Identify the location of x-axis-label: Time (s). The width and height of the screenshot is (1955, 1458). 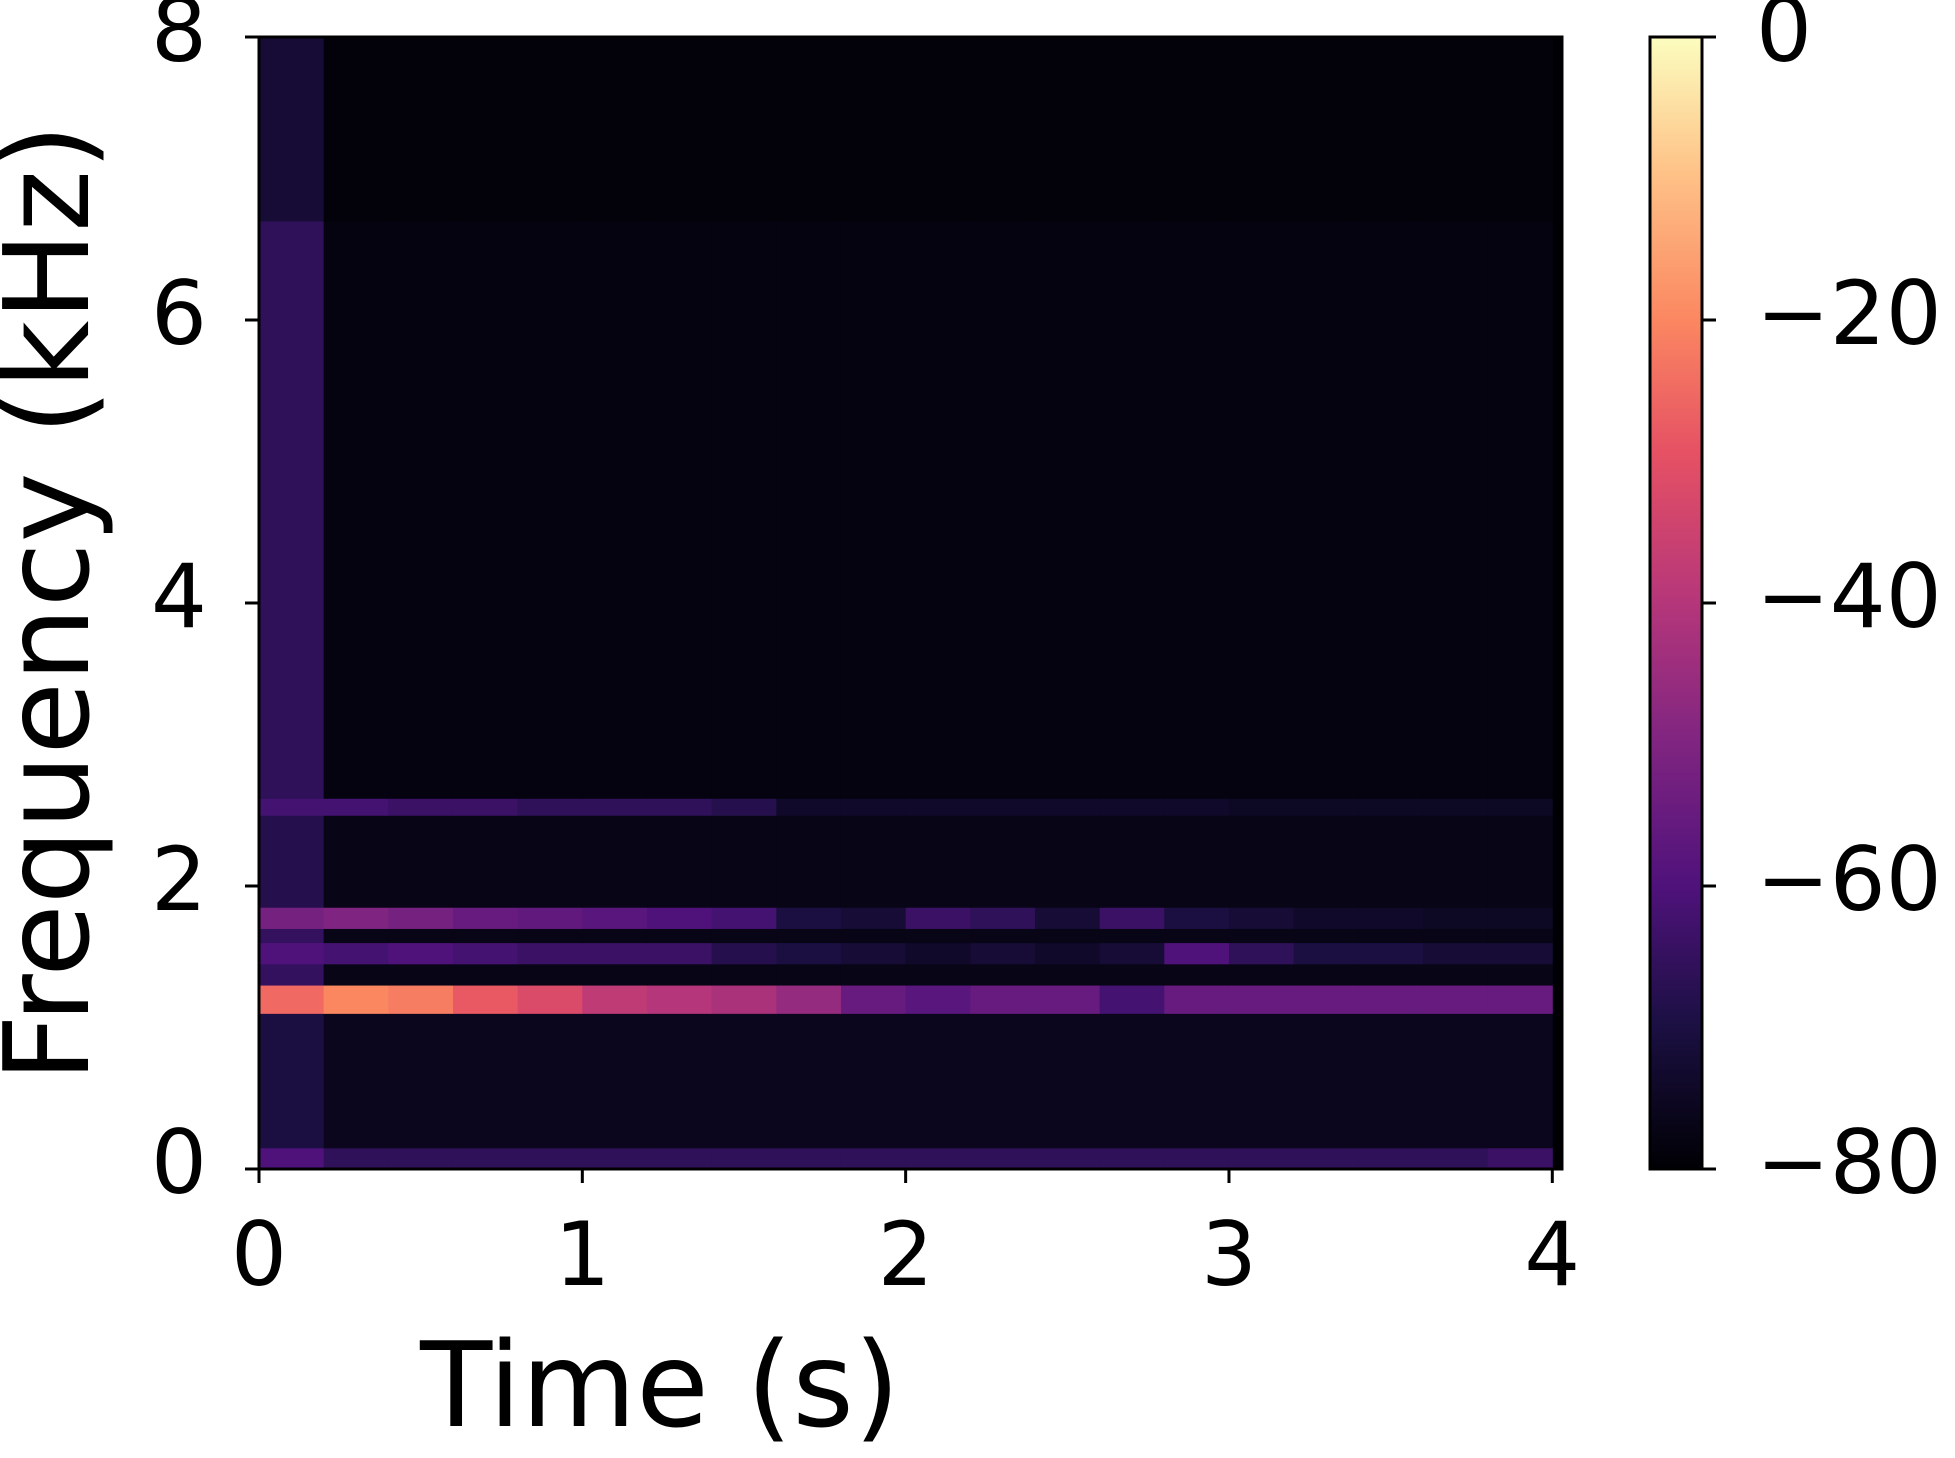
(659, 1385).